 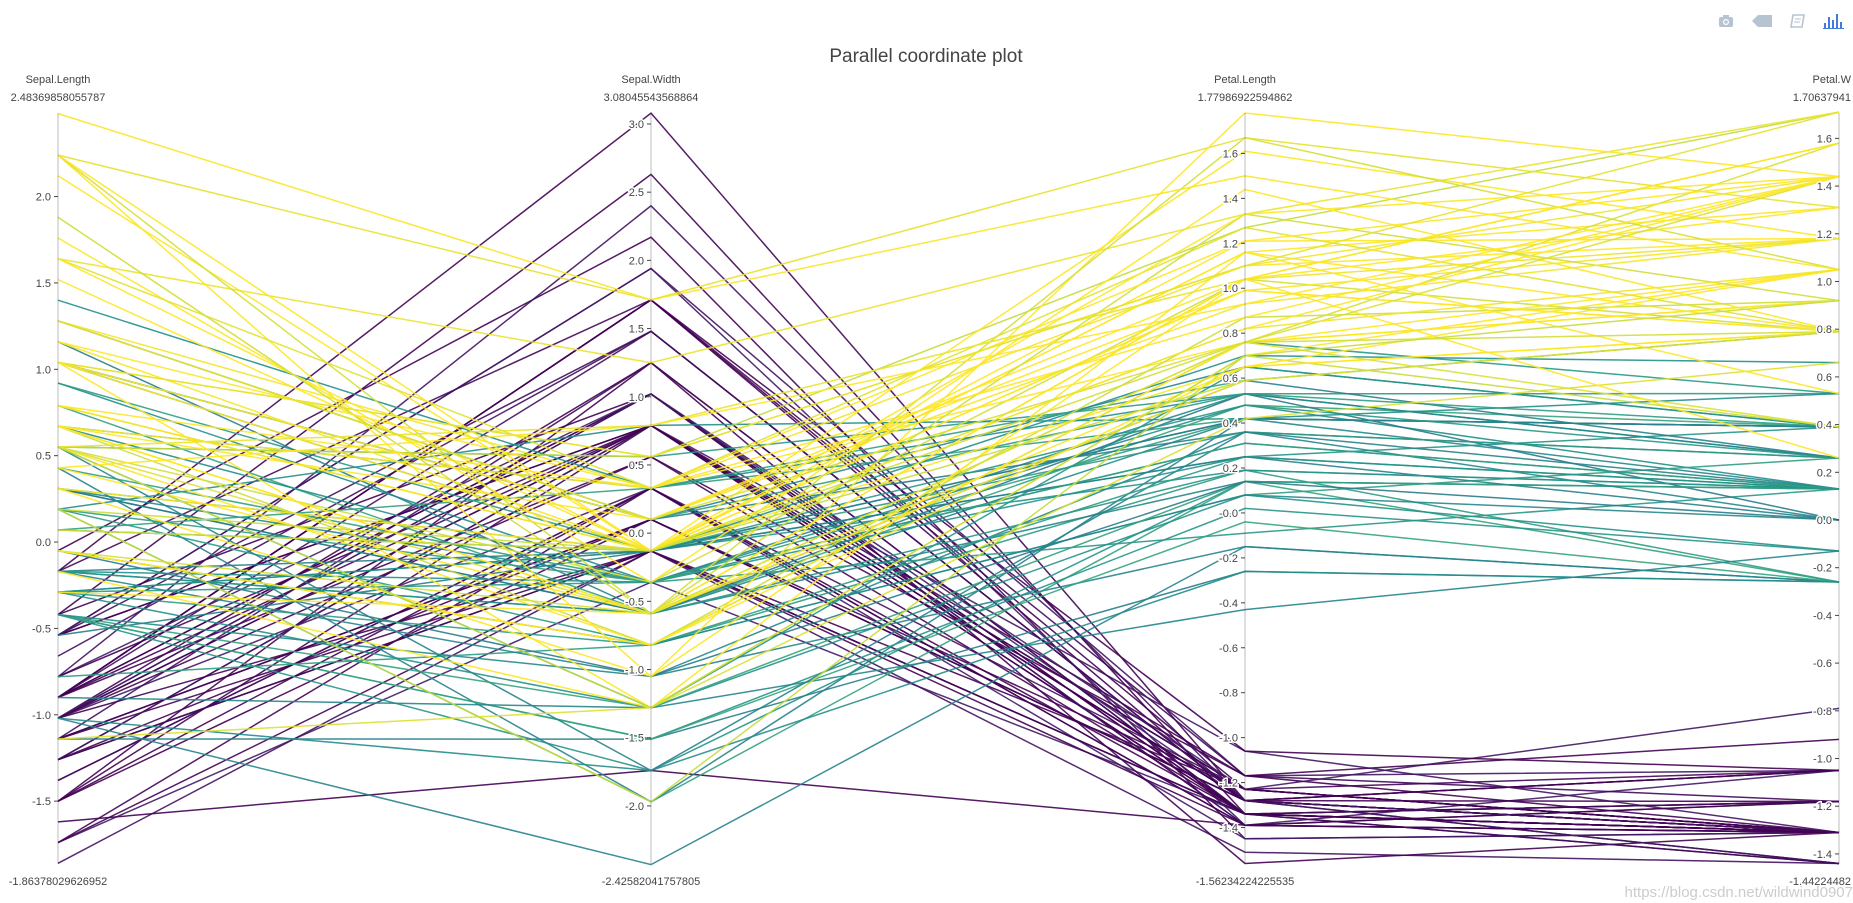 I want to click on tick-label: -0.2, so click(x=1822, y=569).